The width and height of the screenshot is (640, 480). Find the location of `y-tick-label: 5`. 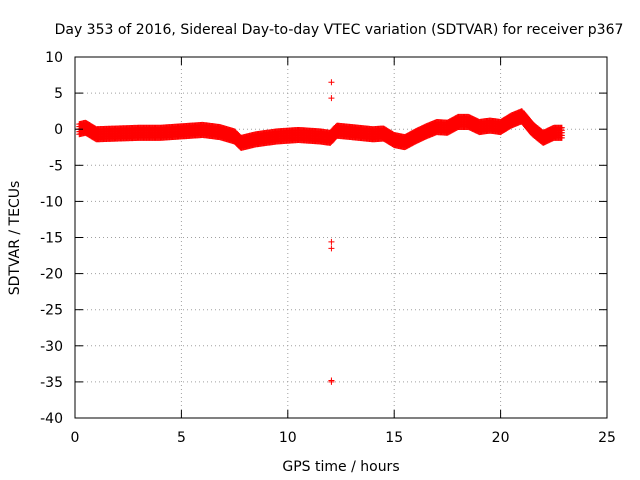

y-tick-label: 5 is located at coordinates (58, 94).